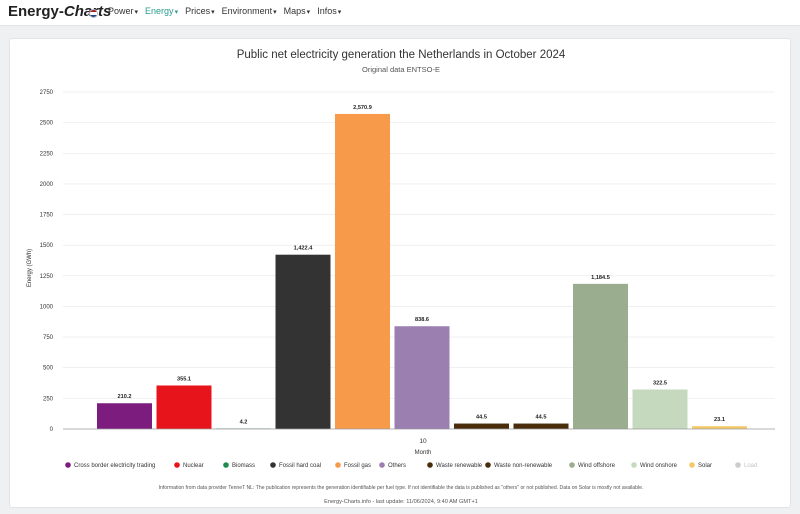 The height and width of the screenshot is (514, 800). I want to click on nav-item-environment: Environment▾, so click(249, 11).